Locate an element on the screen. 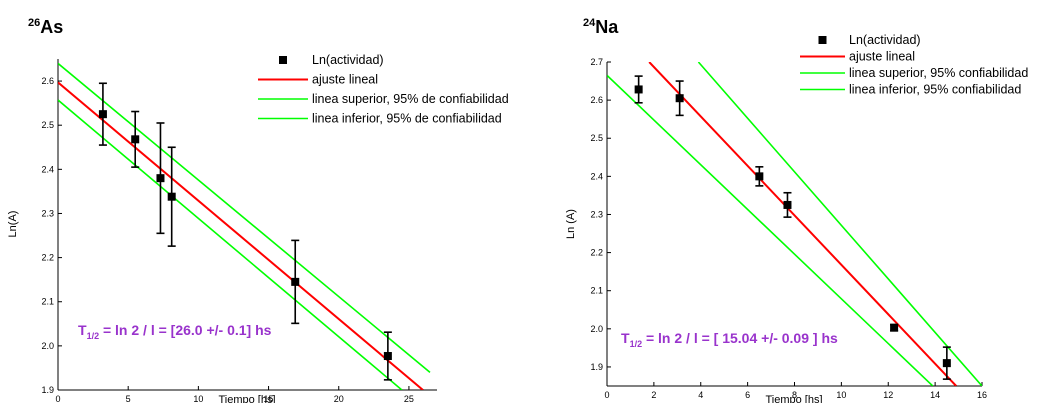 This screenshot has width=1046, height=403. half-life-annotation: T1/2 = ln 2 / l = [ 15.04 +/- 0.09 ] hs is located at coordinates (729, 339).